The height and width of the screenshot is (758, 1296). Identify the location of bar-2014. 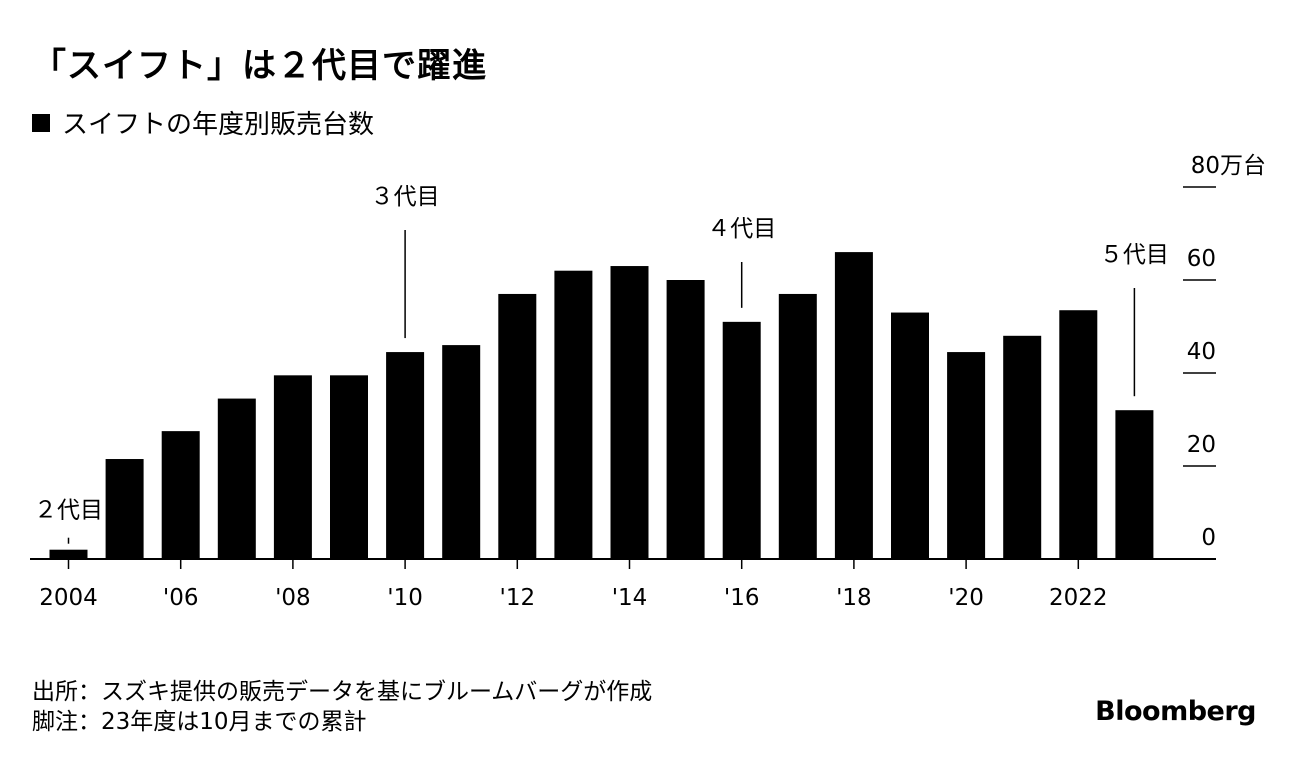
(629, 412).